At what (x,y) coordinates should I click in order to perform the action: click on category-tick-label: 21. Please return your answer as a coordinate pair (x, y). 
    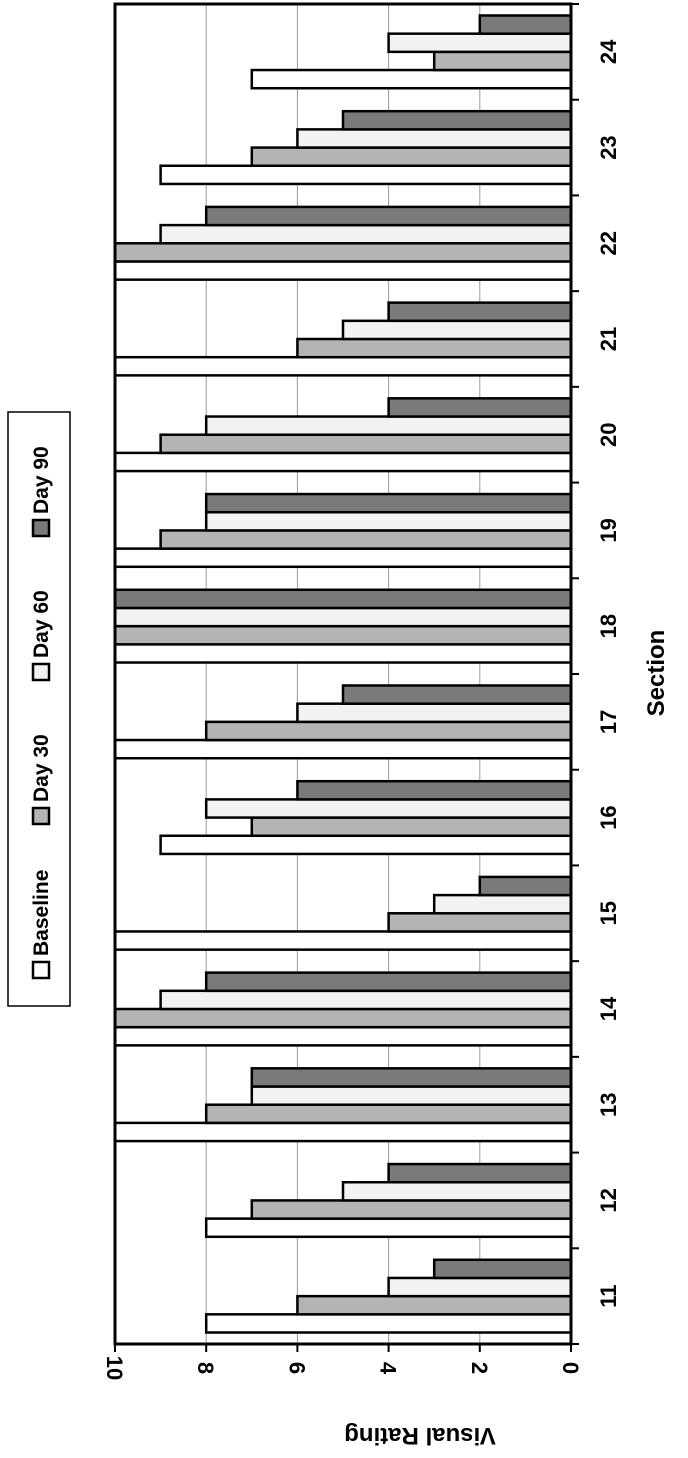
    Looking at the image, I should click on (608, 339).